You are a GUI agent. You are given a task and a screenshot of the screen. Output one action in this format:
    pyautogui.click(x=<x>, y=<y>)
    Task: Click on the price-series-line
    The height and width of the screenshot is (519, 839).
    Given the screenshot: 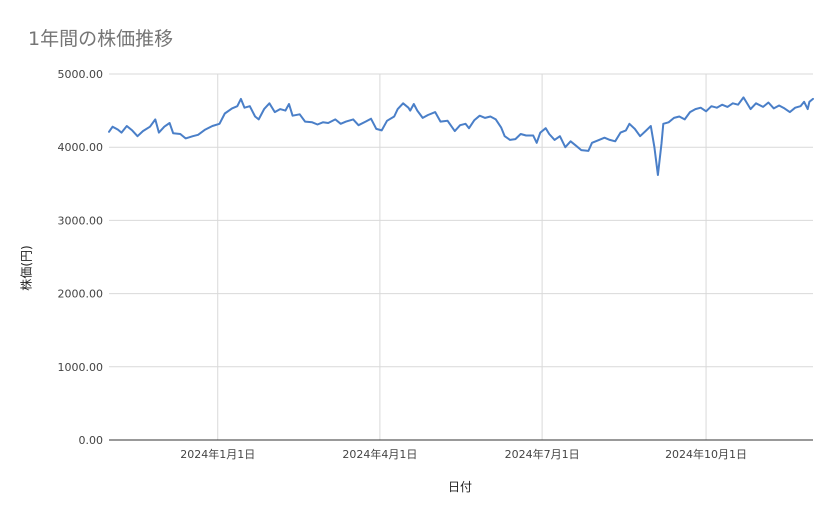 What is the action you would take?
    pyautogui.click(x=461, y=136)
    